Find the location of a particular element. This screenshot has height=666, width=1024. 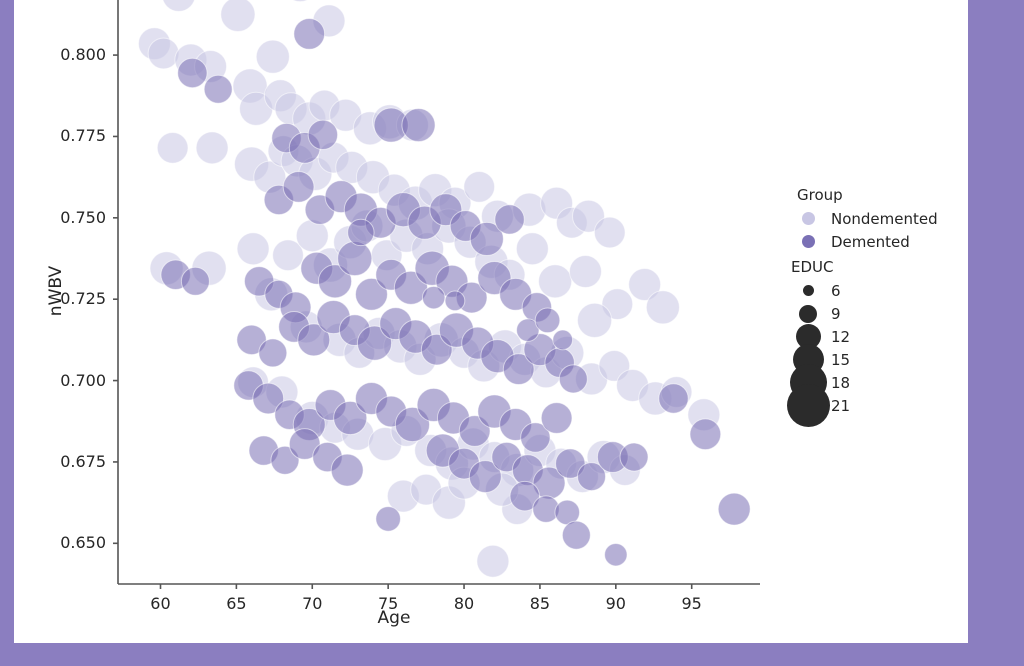

y-tick-label: 0.750 is located at coordinates (83, 217).